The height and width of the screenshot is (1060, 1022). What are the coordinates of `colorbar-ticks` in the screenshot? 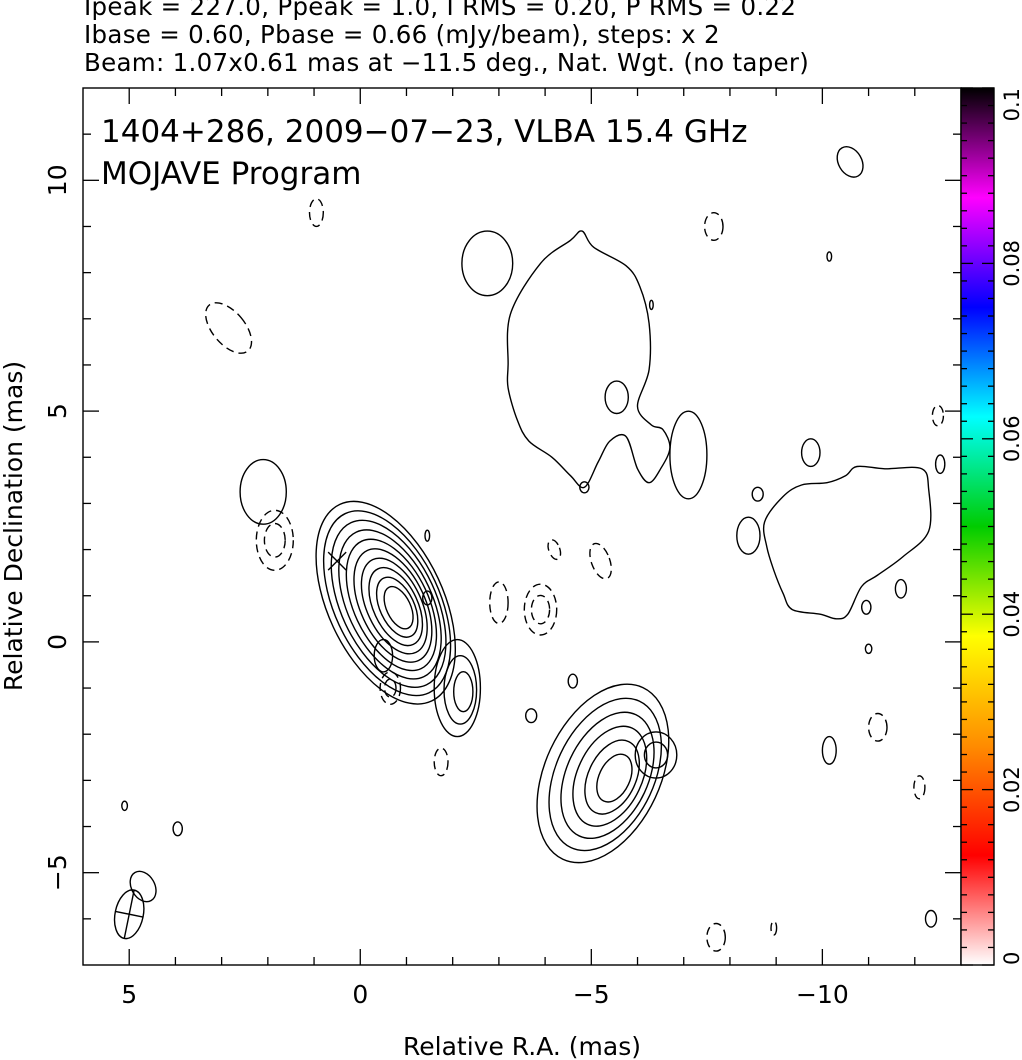 It's located at (977, 526).